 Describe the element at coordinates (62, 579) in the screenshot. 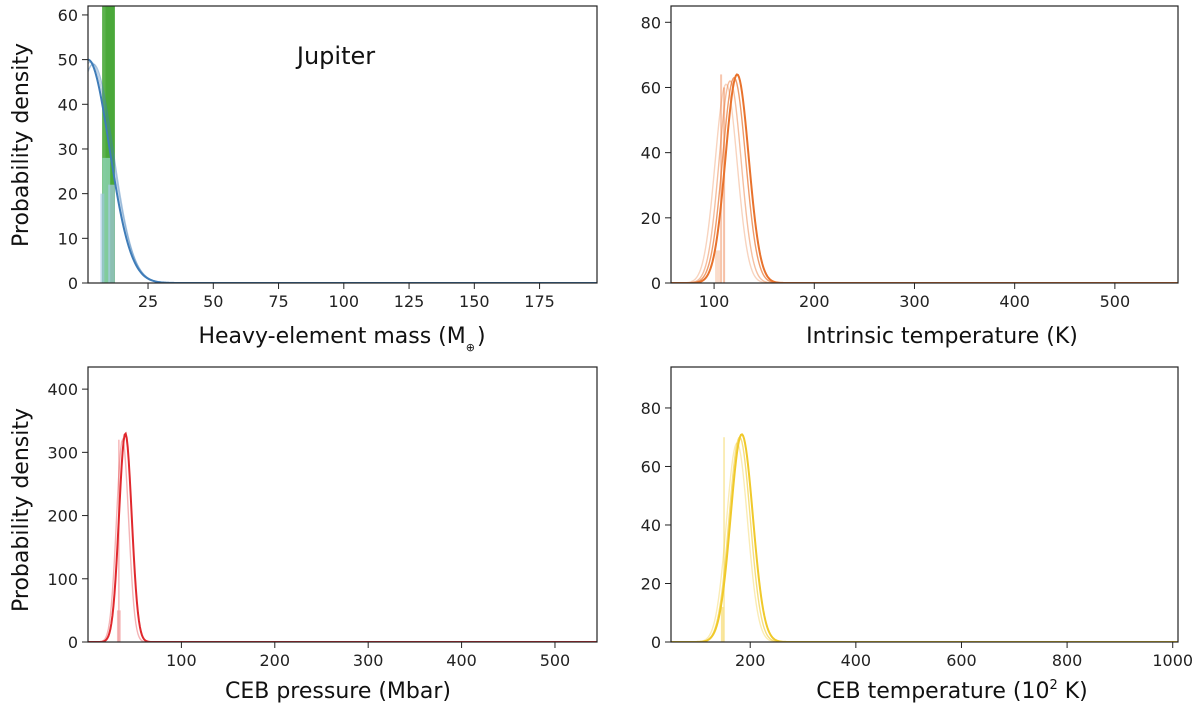

I see `y-tick-label: 100` at that location.